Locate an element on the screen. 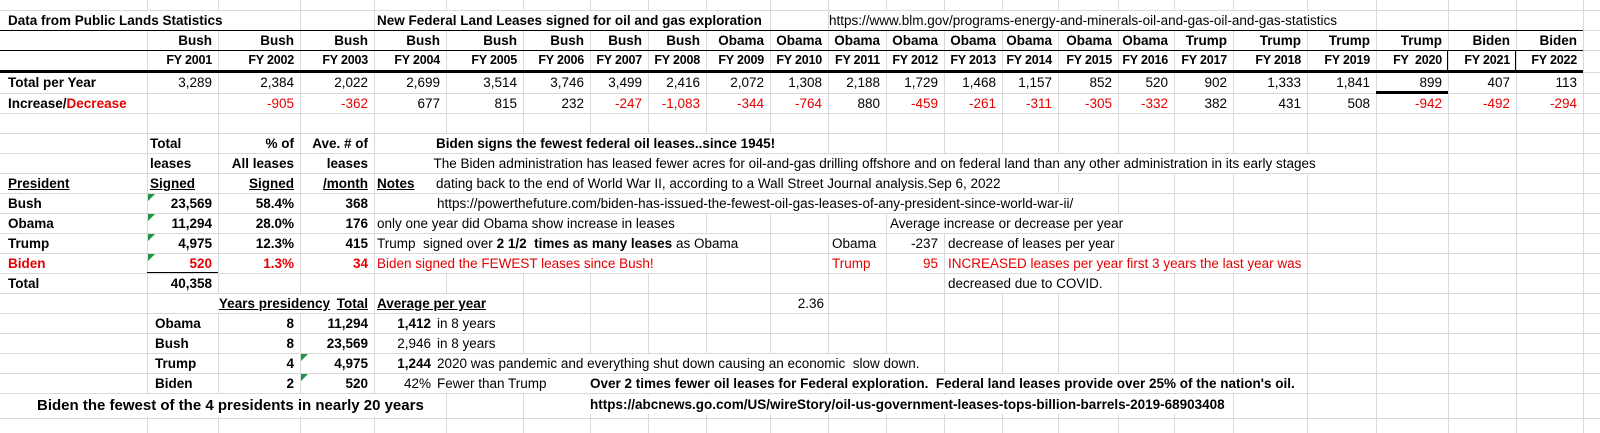 This screenshot has width=1600, height=433. cell-change: 880 is located at coordinates (868, 103).